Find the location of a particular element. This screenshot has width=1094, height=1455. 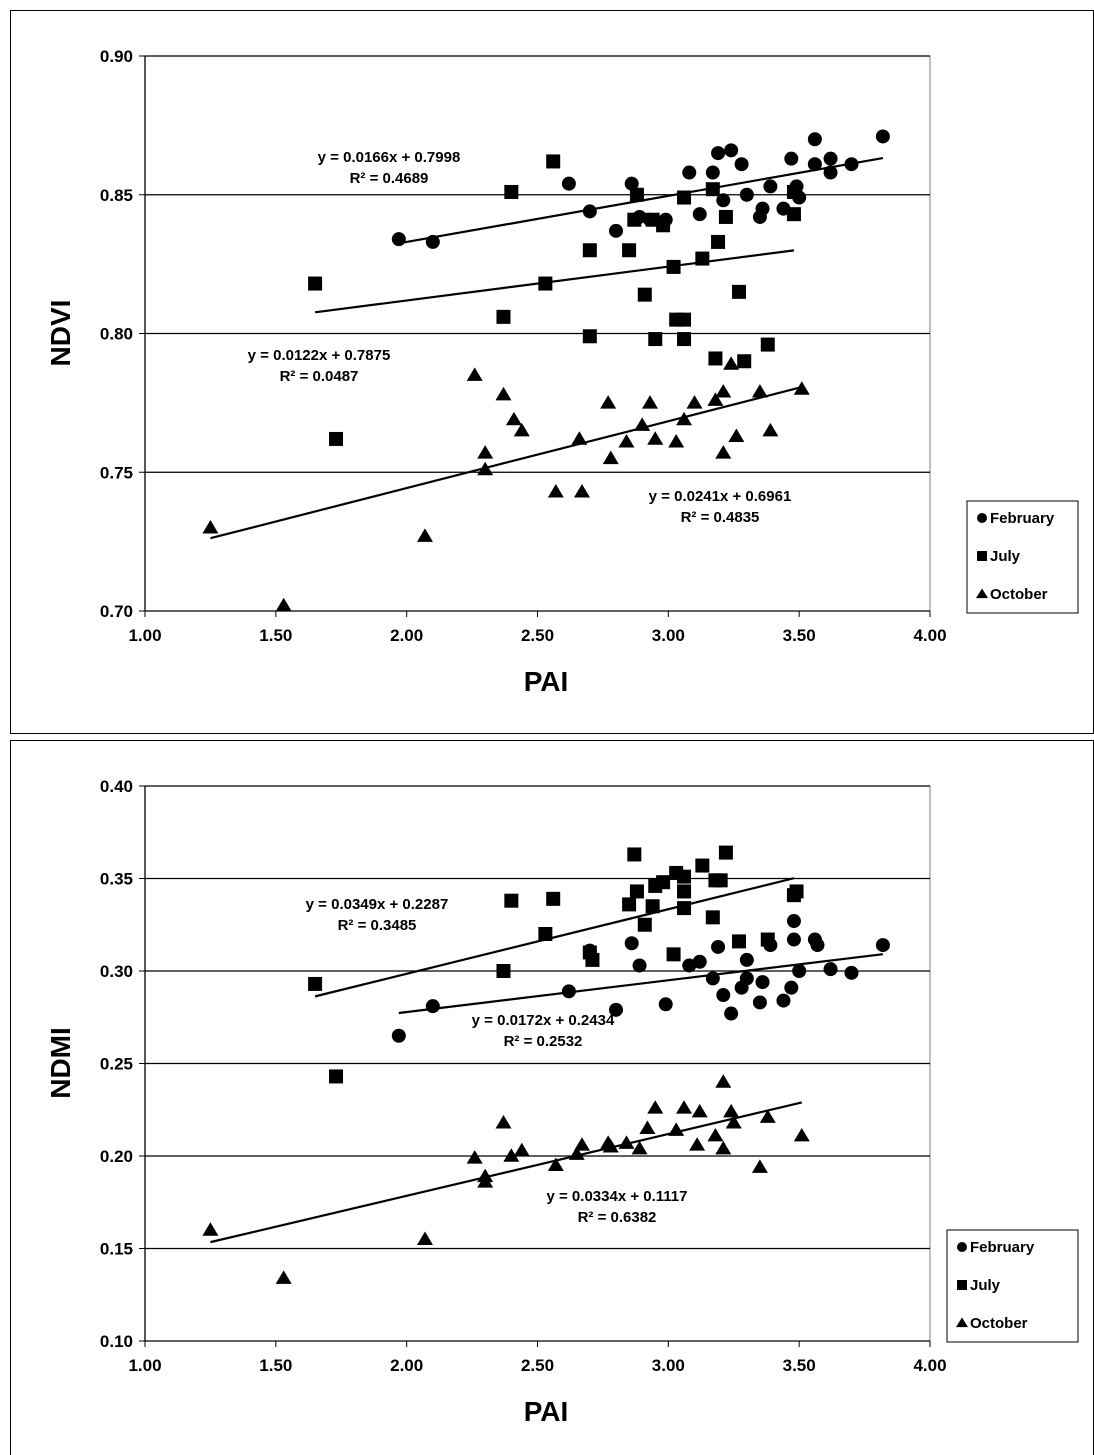

x-tick-label: 3.50 is located at coordinates (799, 1365).